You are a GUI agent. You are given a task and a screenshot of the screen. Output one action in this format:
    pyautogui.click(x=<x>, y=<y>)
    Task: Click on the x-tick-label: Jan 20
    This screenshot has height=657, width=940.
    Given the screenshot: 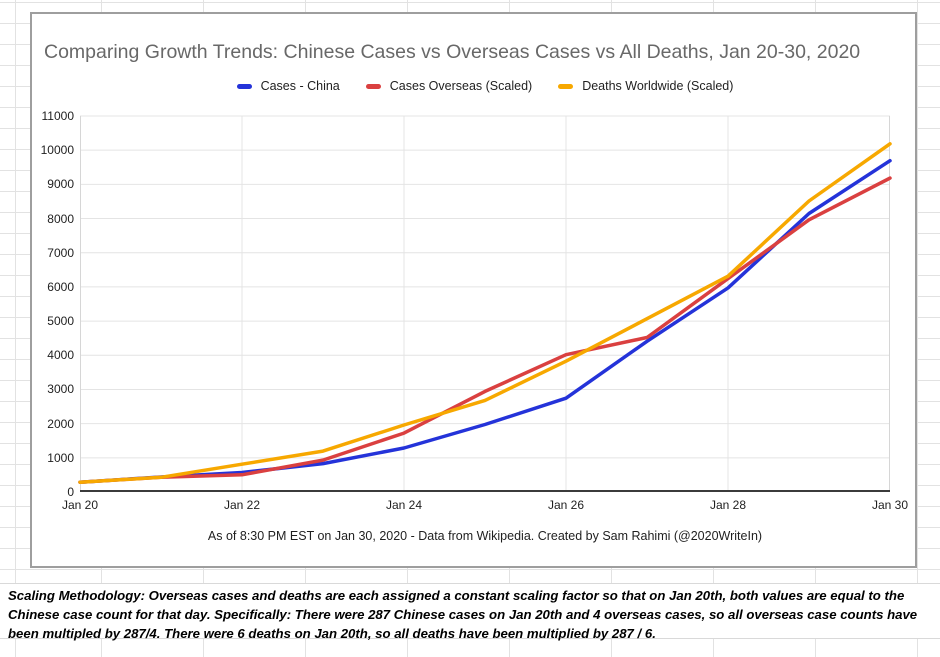 What is the action you would take?
    pyautogui.click(x=80, y=505)
    